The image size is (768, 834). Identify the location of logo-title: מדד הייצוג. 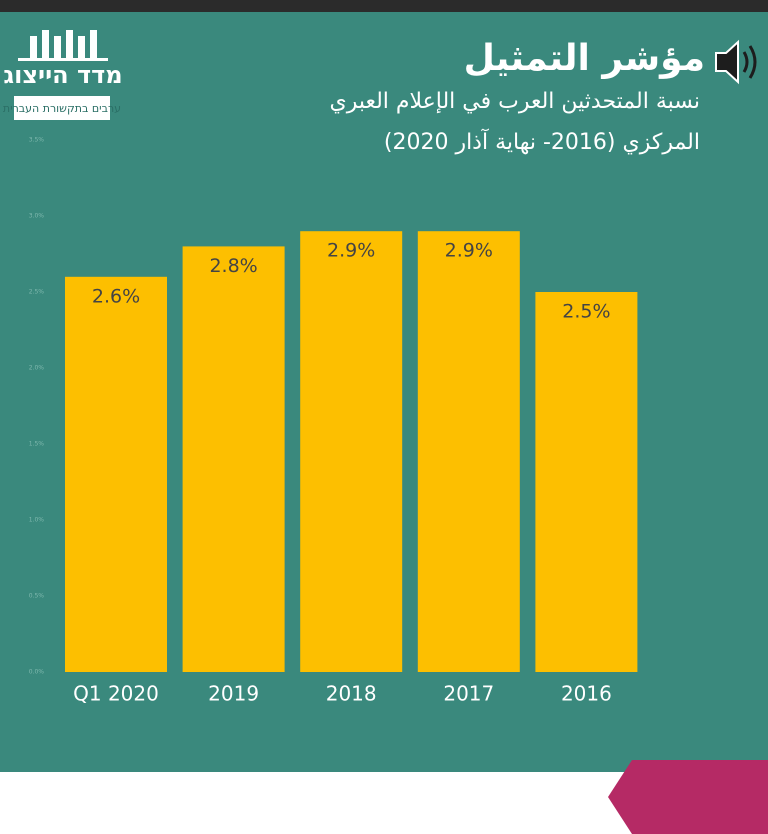
(62, 75).